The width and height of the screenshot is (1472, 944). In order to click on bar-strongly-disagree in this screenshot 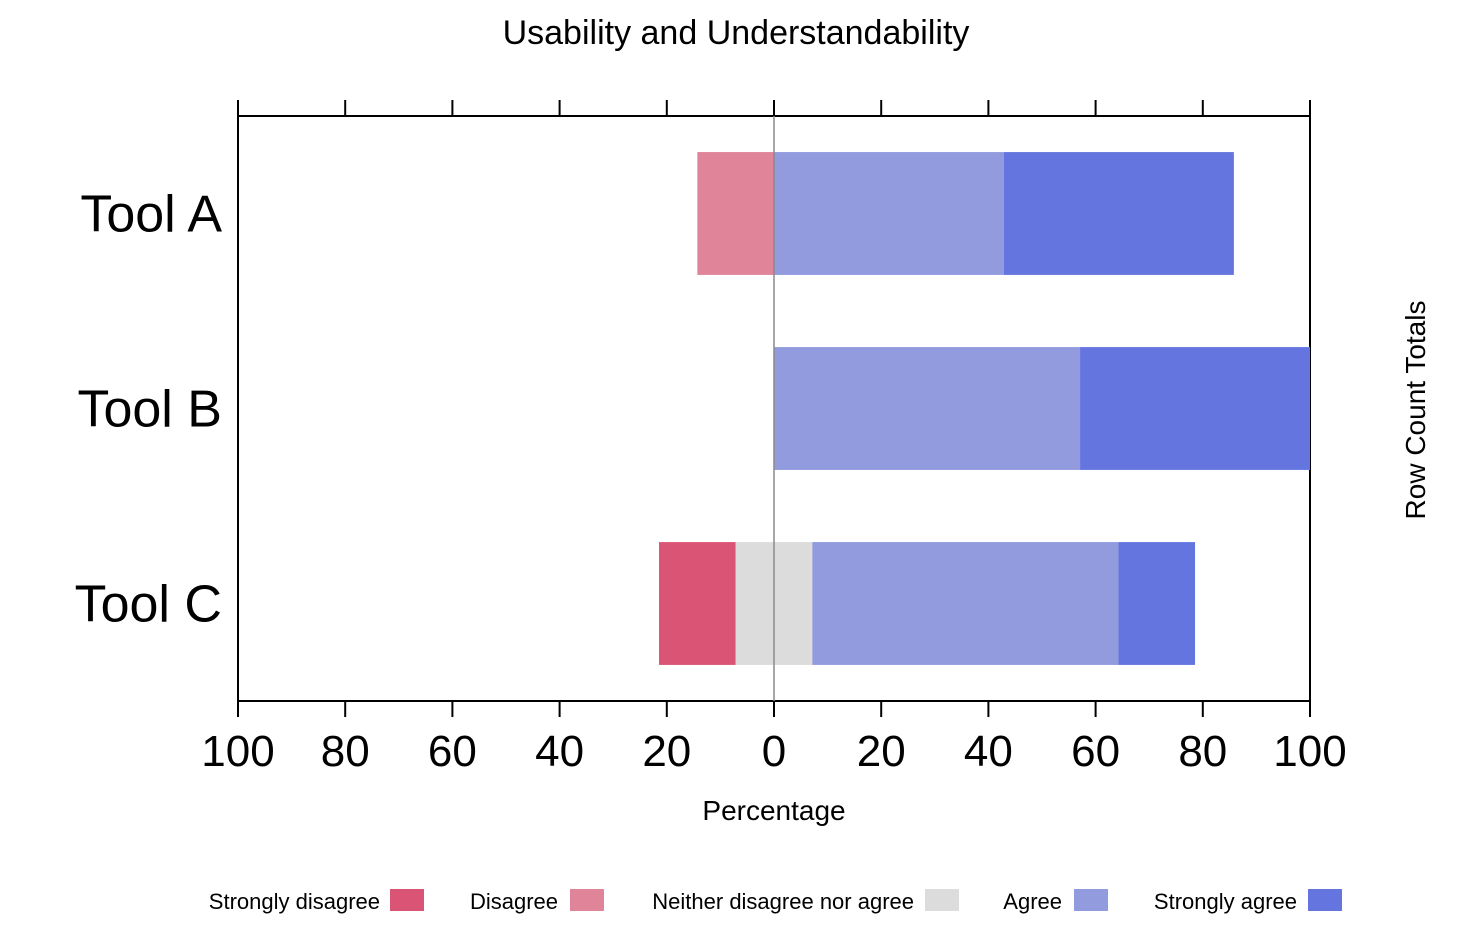, I will do `click(697, 603)`.